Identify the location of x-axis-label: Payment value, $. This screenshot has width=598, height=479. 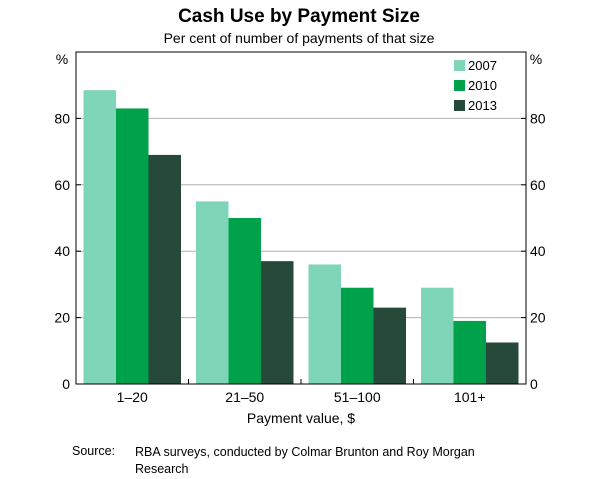
(301, 418).